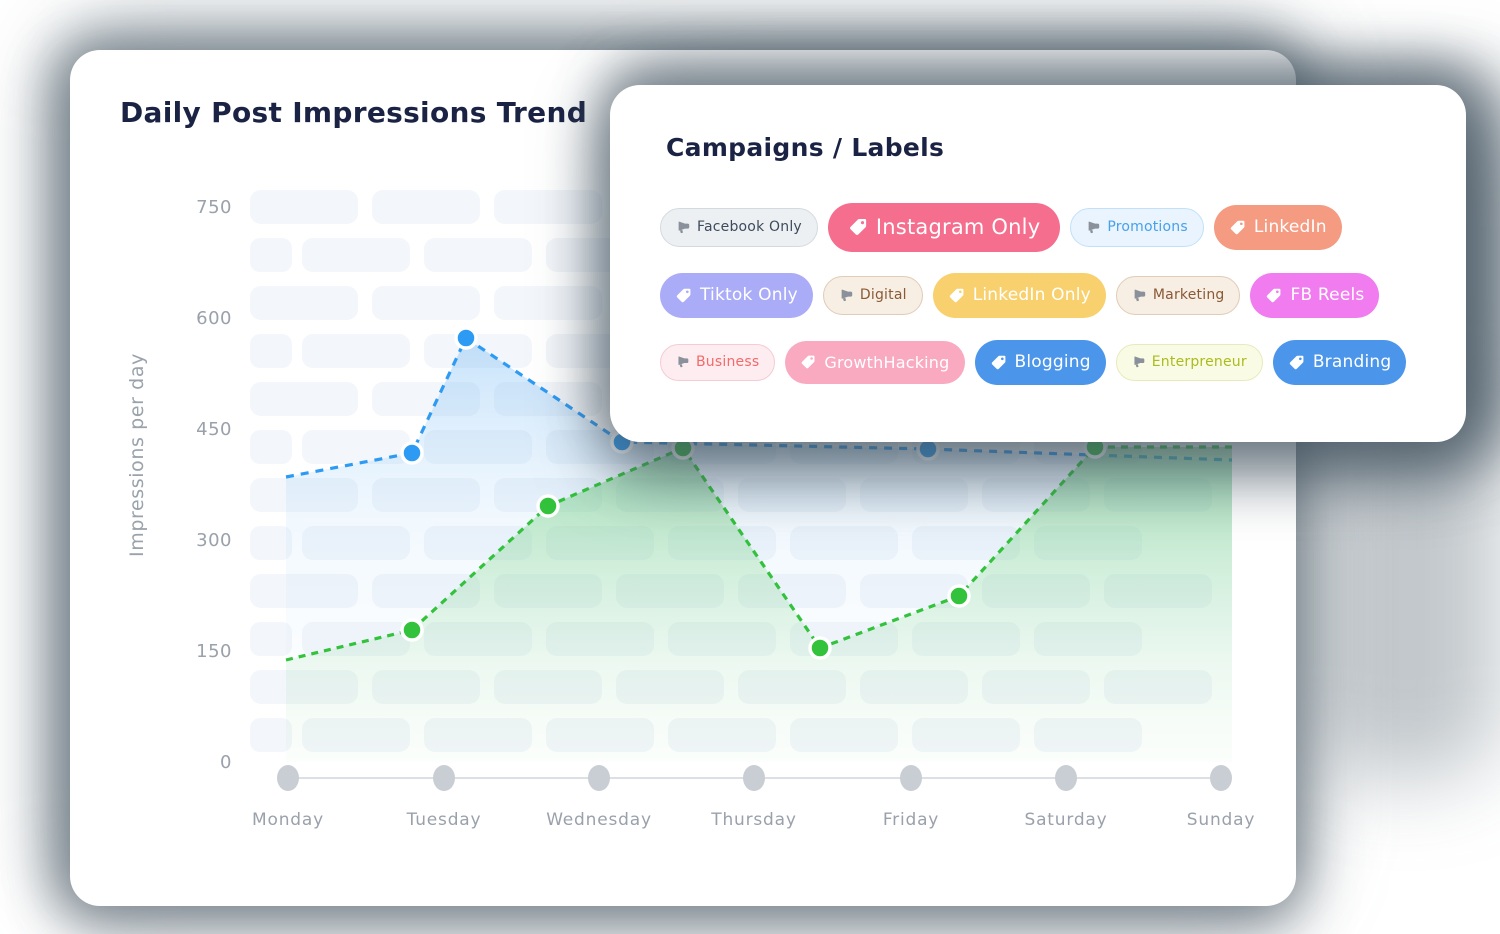 The image size is (1500, 934). I want to click on pill-label: GrowthHacking, so click(887, 362).